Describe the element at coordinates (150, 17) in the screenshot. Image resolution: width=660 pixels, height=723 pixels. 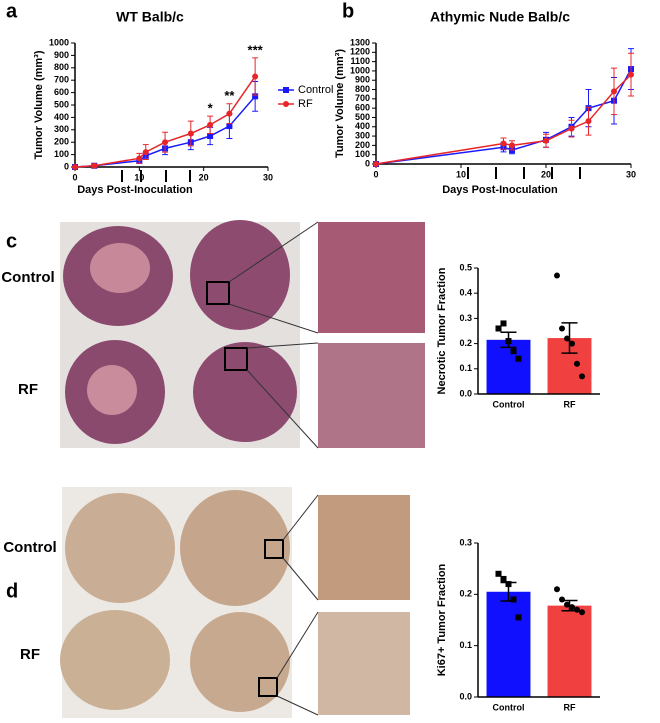
I see `chart-title: WT Balb/c` at that location.